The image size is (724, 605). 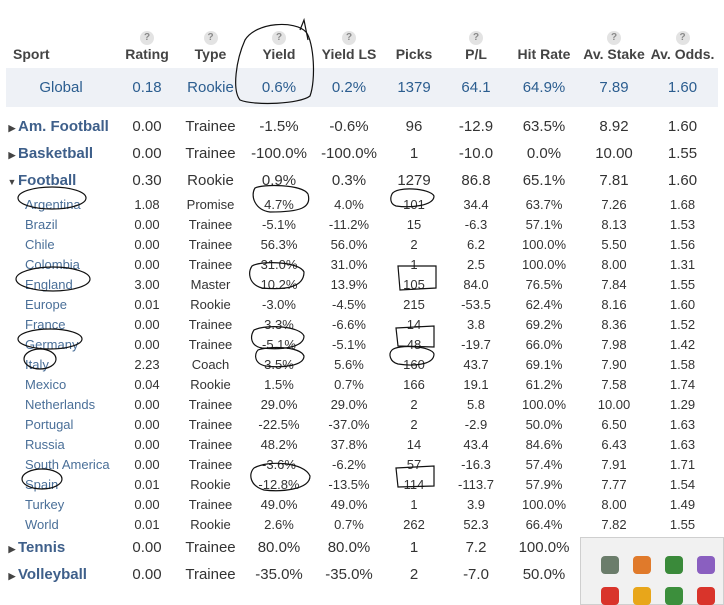 What do you see at coordinates (349, 324) in the screenshot?
I see `cell-yield-ls: -6.6%` at bounding box center [349, 324].